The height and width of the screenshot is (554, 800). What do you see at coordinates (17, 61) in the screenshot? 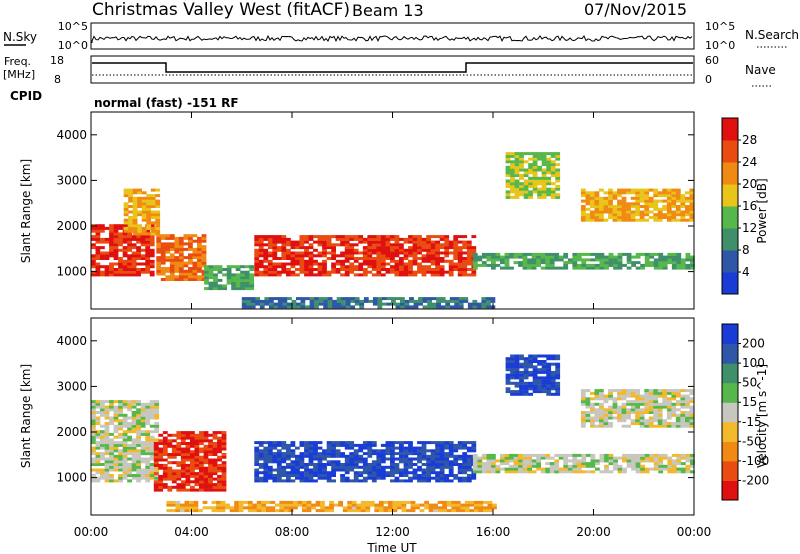
I see `freq-label: Freq.` at bounding box center [17, 61].